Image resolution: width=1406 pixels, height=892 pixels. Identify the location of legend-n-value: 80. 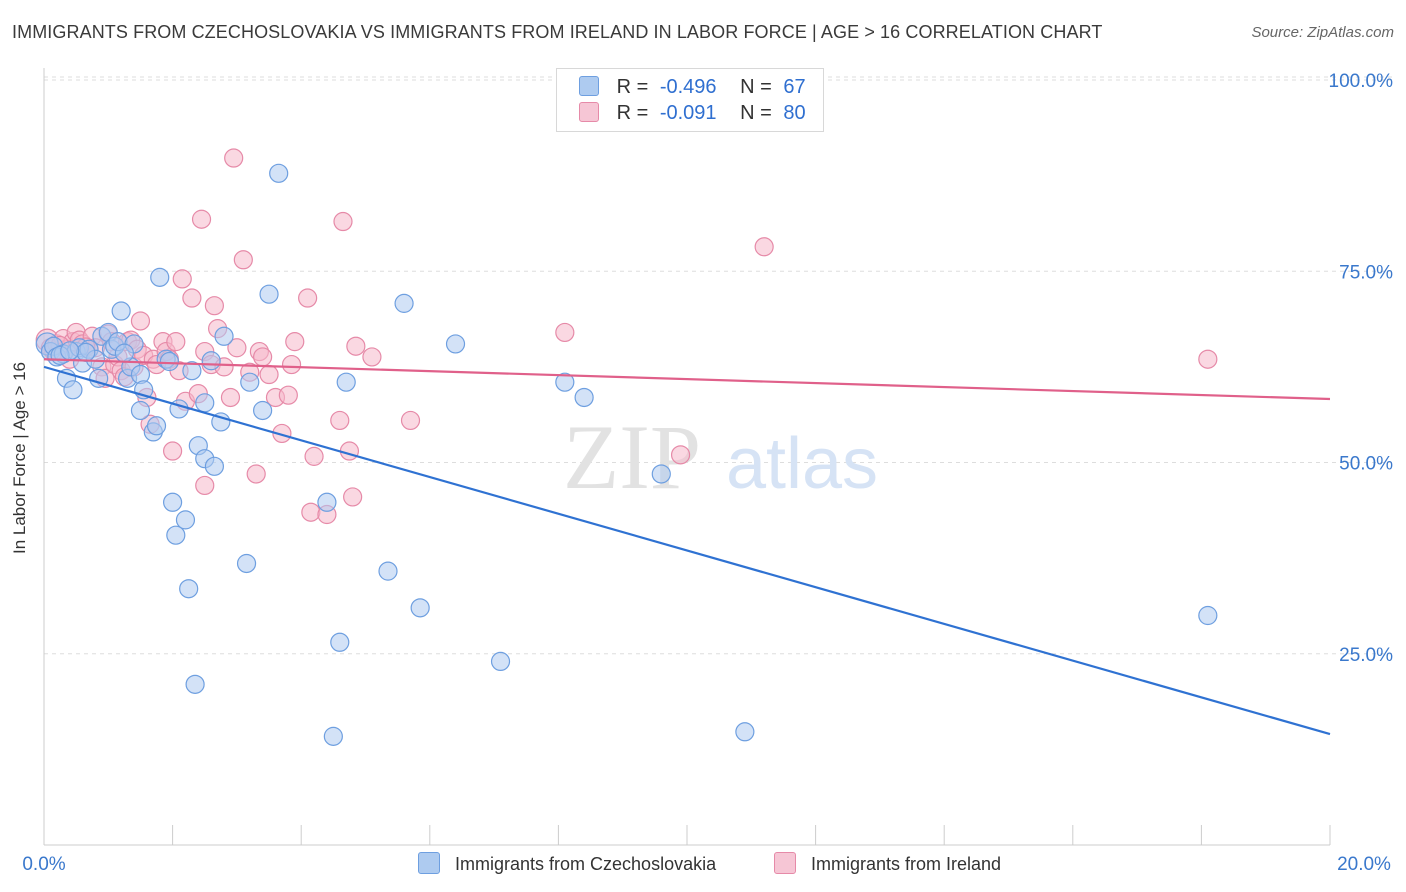
(794, 113).